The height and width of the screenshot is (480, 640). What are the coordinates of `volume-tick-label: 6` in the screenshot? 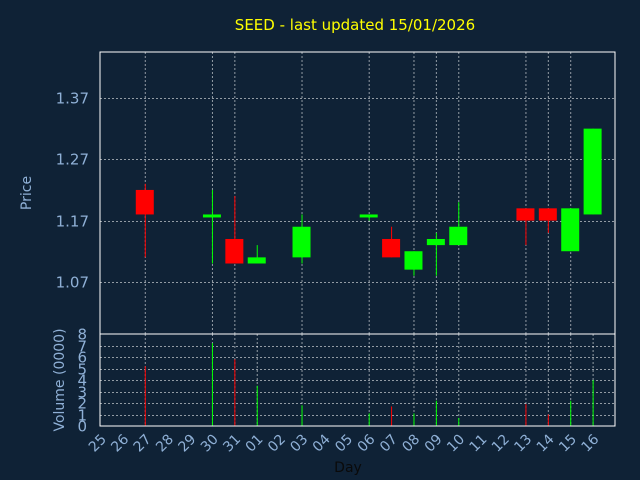 It's located at (82, 358).